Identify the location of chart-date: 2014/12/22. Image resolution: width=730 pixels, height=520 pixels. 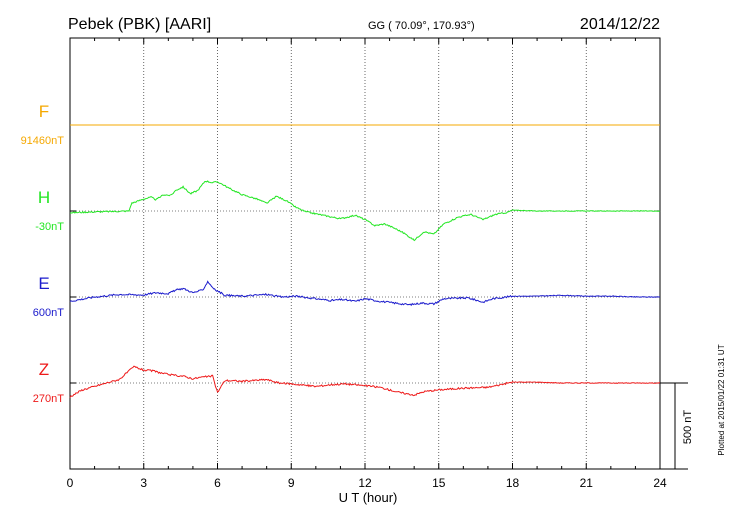
(620, 24).